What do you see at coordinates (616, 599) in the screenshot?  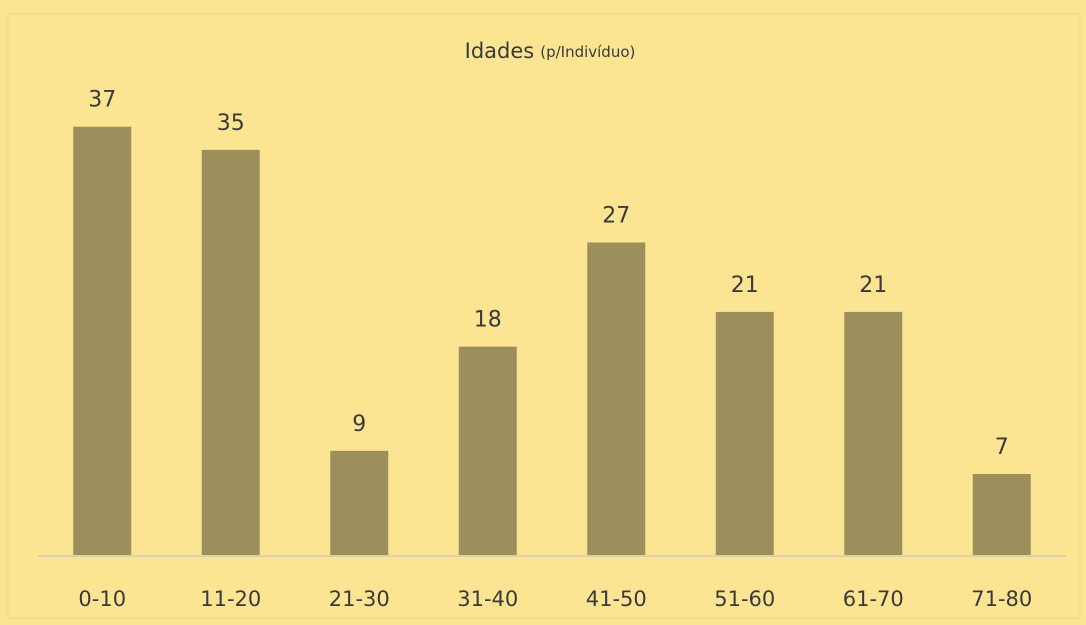 I see `x-tick-label: 41-50` at bounding box center [616, 599].